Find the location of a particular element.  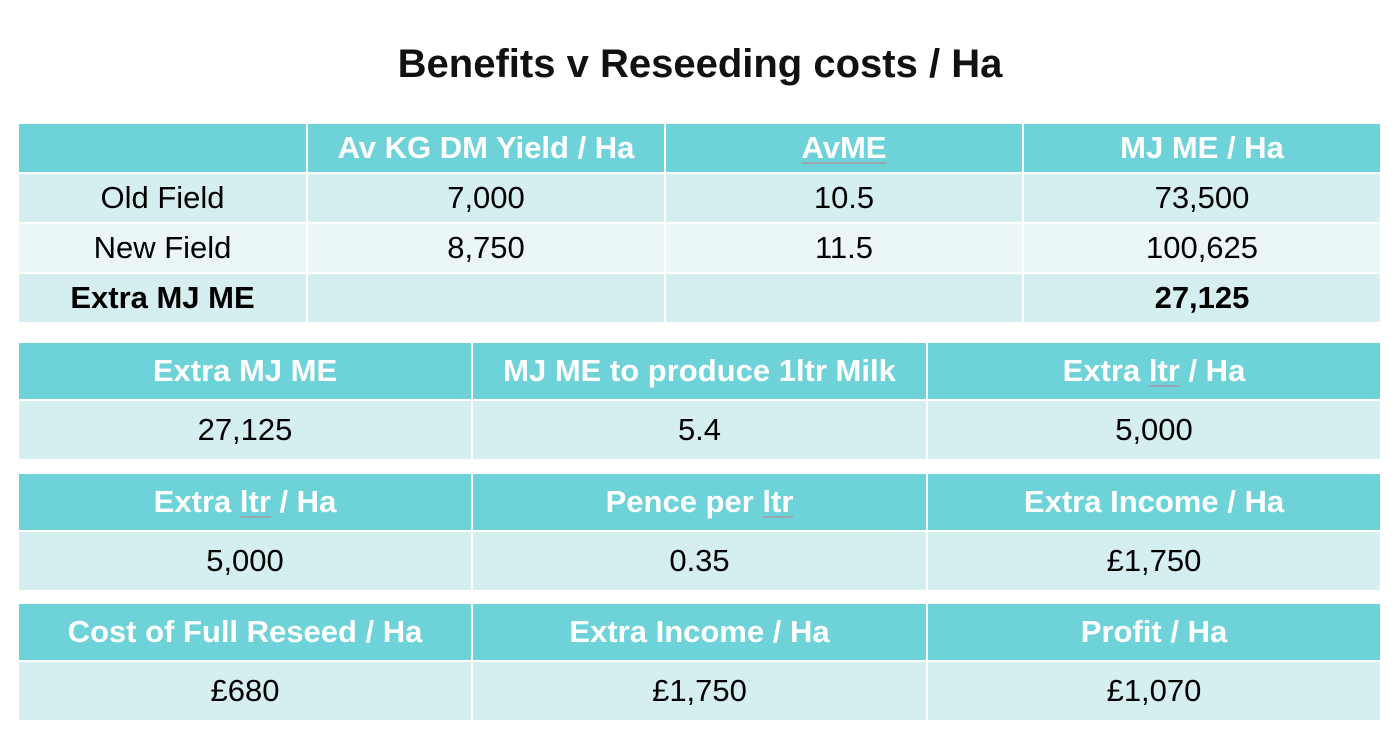

header-mj-me-per-ha: MJ ME / Ha is located at coordinates (1202, 148).